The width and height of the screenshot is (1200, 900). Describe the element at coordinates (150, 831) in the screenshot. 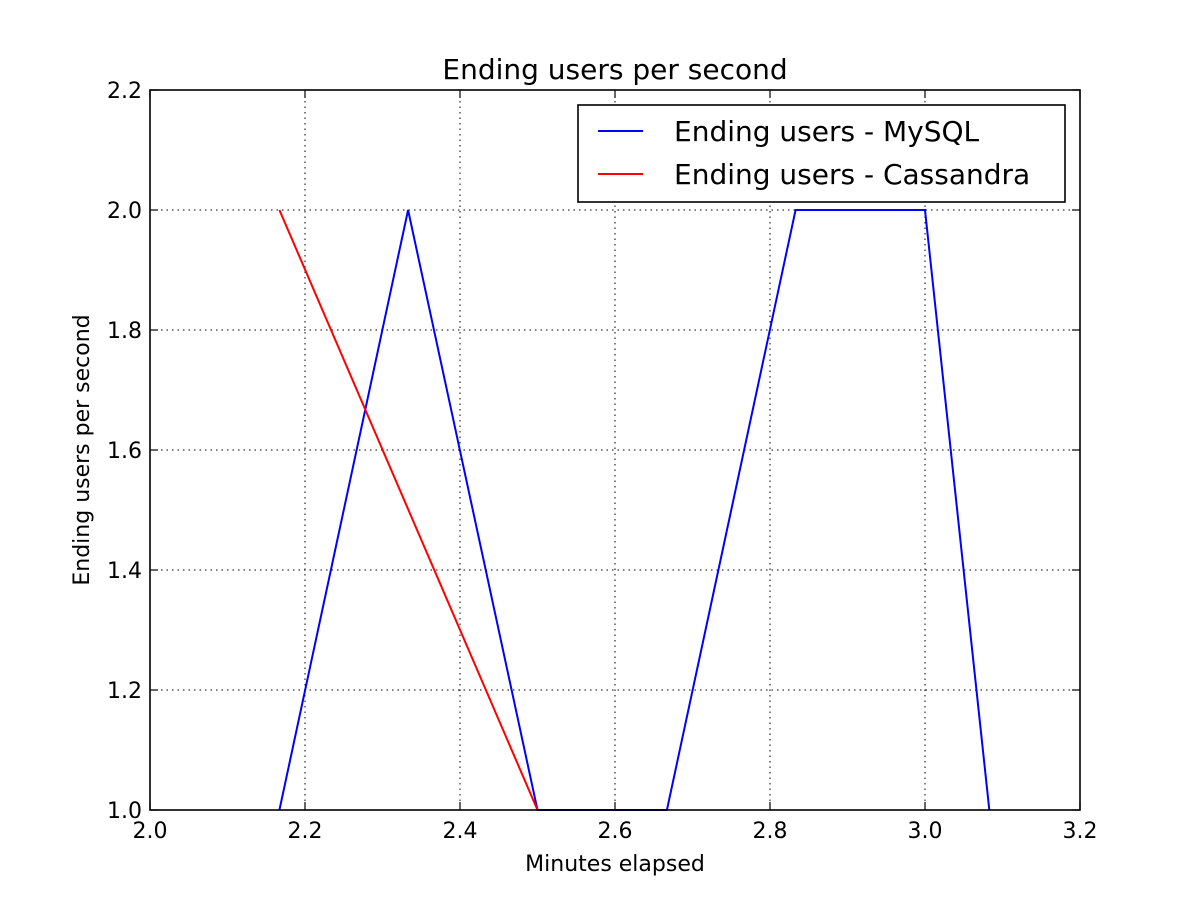

I see `x-tick-label: 2.0` at that location.